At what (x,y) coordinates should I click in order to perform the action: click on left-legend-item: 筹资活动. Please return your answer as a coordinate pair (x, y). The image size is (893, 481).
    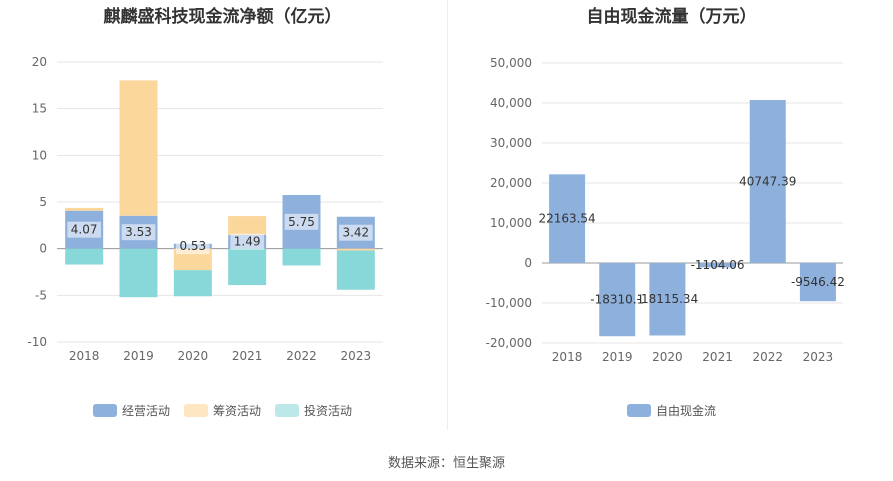
    Looking at the image, I should click on (222, 410).